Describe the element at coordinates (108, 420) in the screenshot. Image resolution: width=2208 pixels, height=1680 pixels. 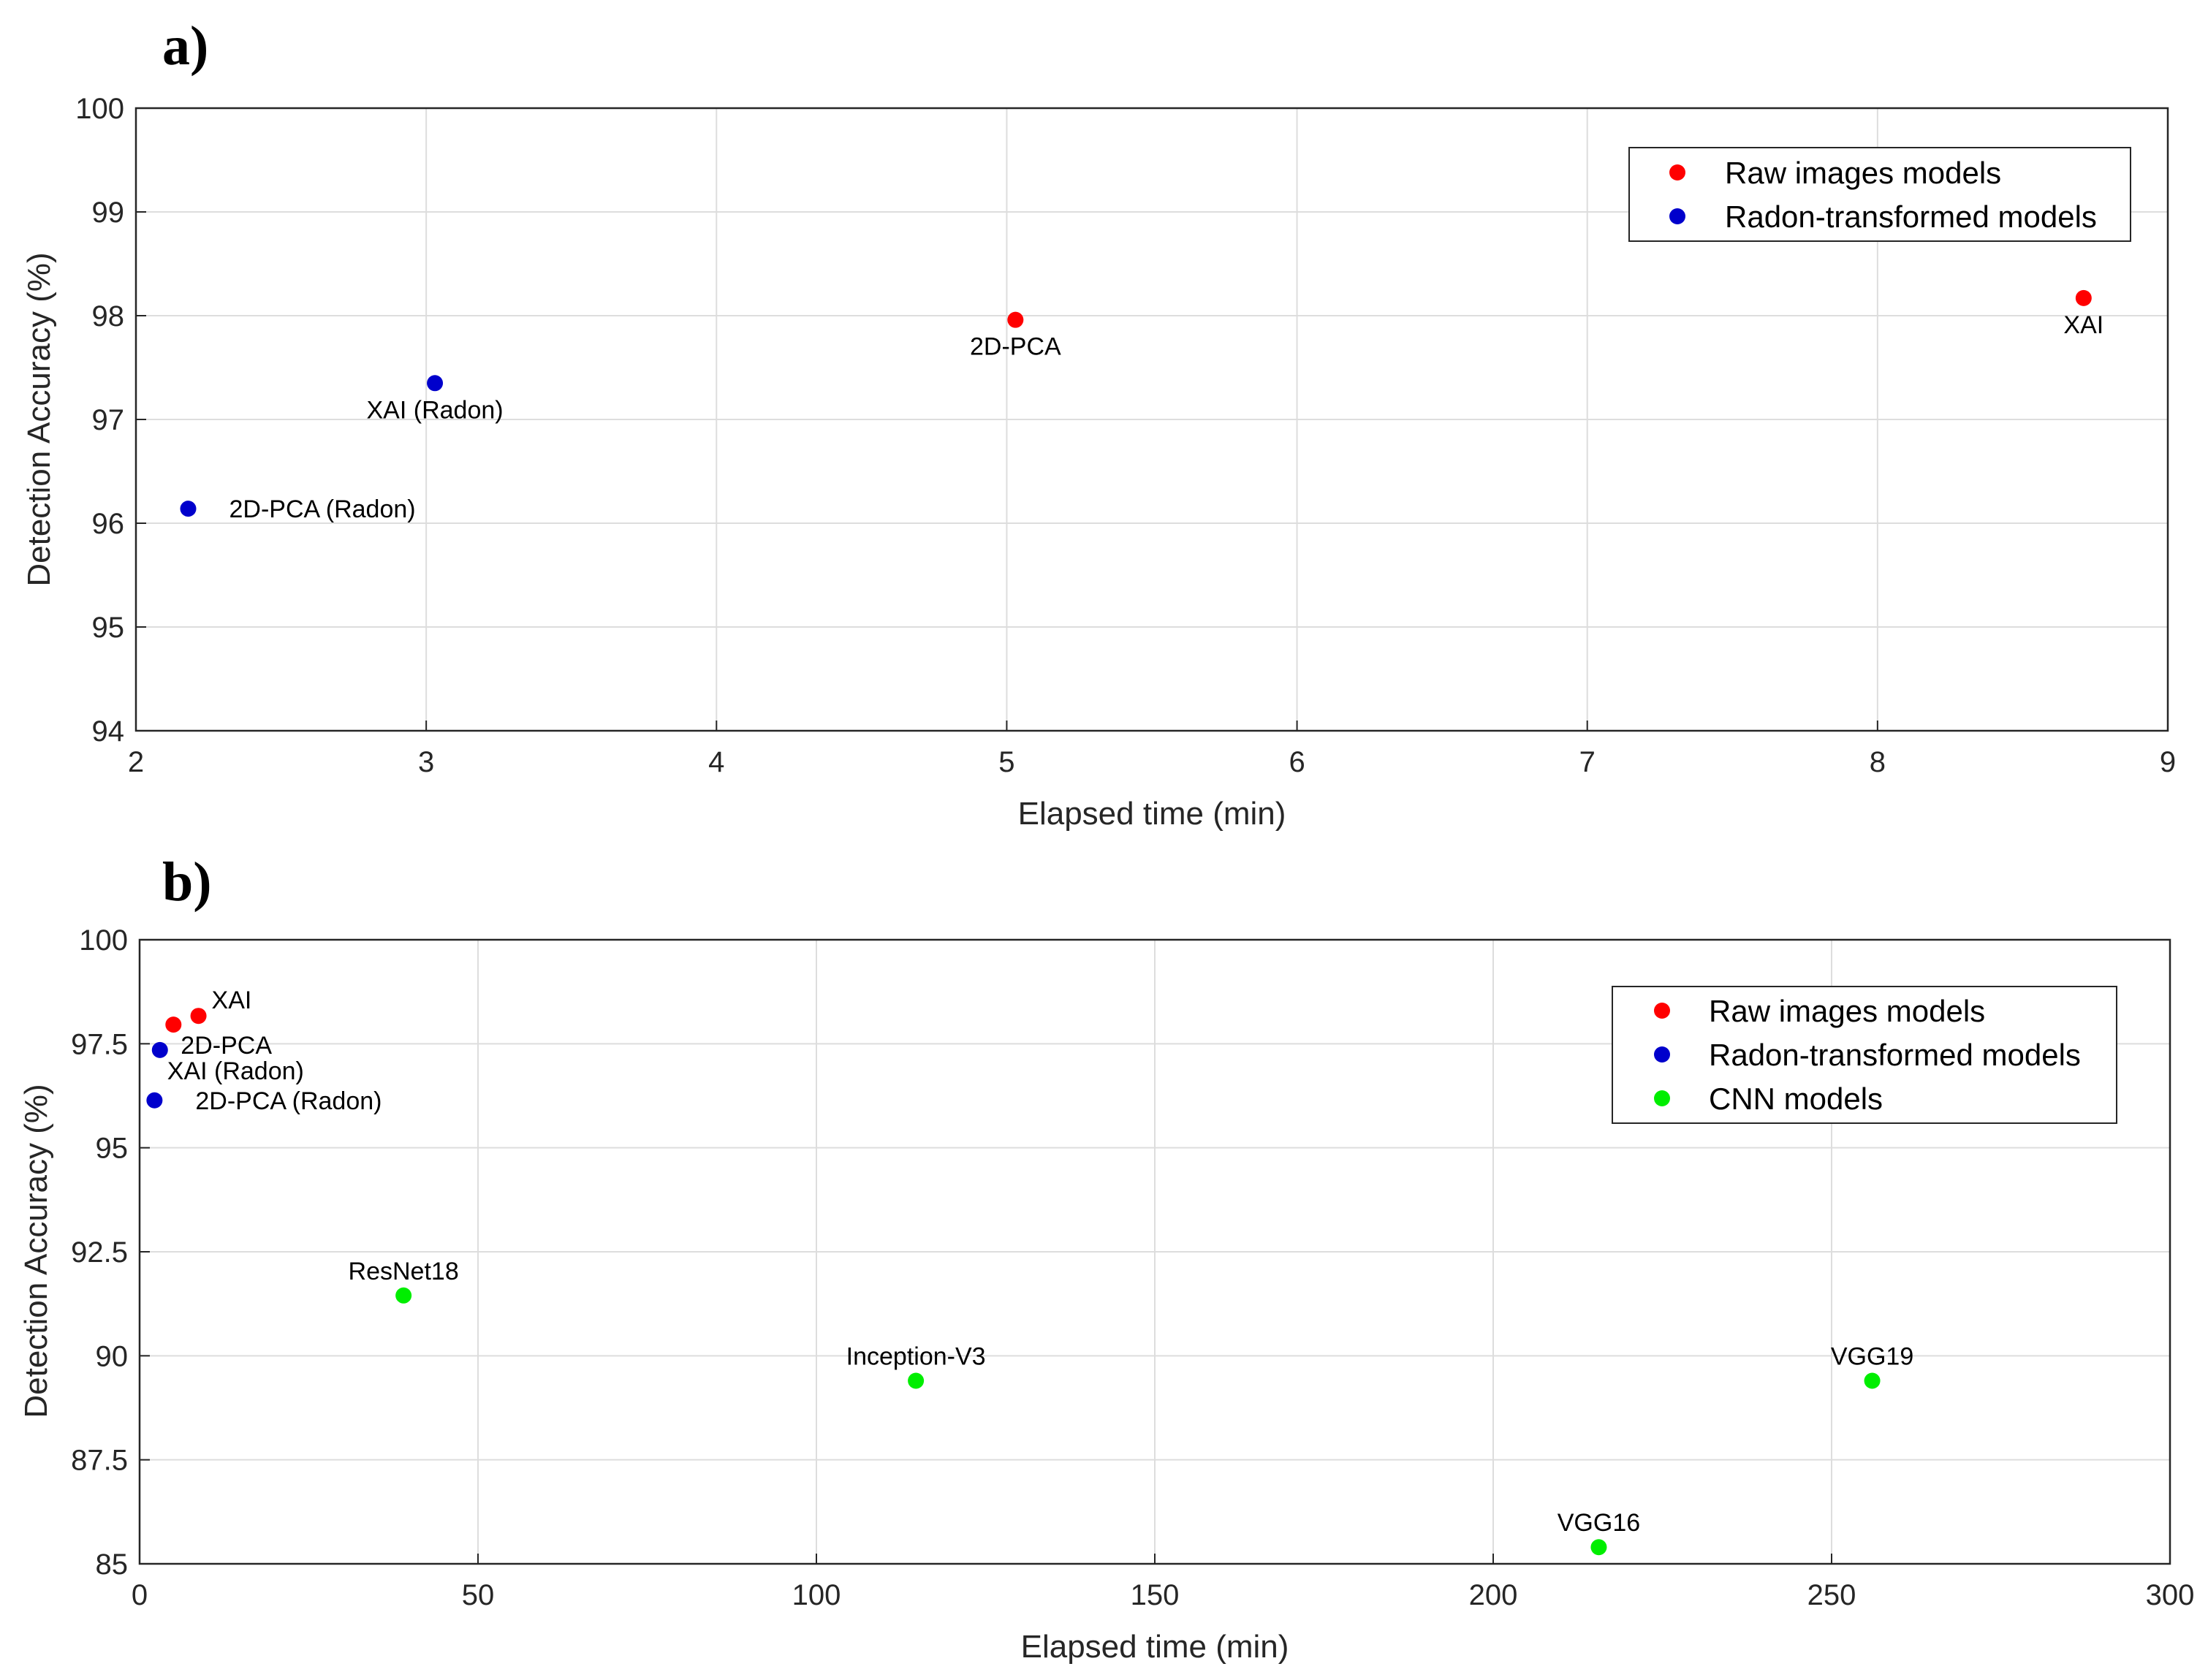
I see `panel-a-y-tick-label: 97` at that location.